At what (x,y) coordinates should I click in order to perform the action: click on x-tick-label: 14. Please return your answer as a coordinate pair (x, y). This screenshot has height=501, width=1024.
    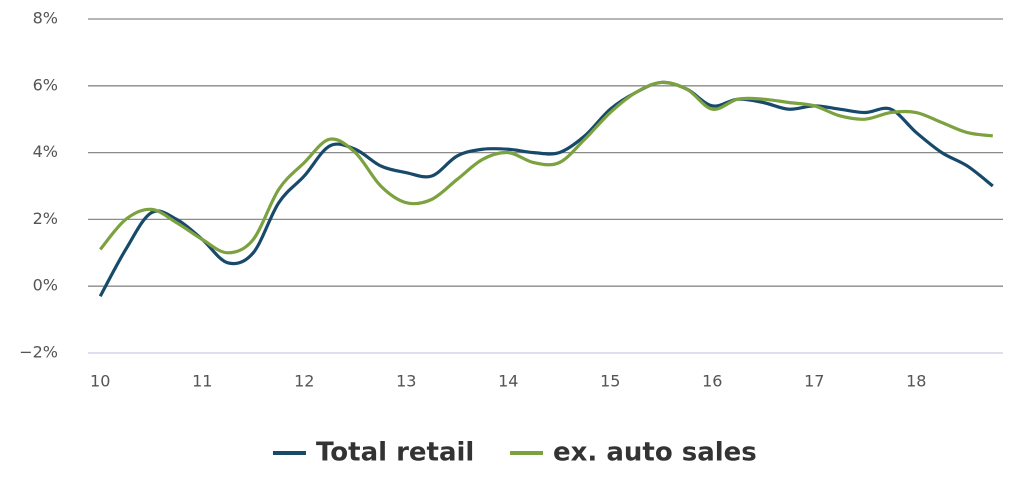
    Looking at the image, I should click on (508, 381).